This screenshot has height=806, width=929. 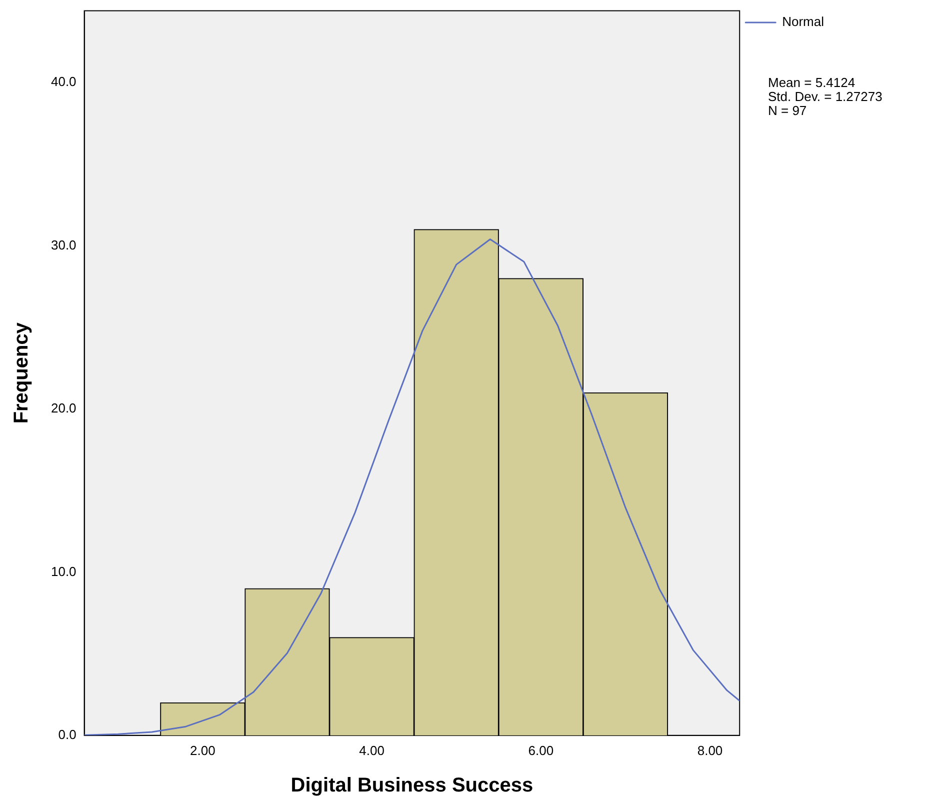 I want to click on x-axis-title: Digital Business Success, so click(x=412, y=785).